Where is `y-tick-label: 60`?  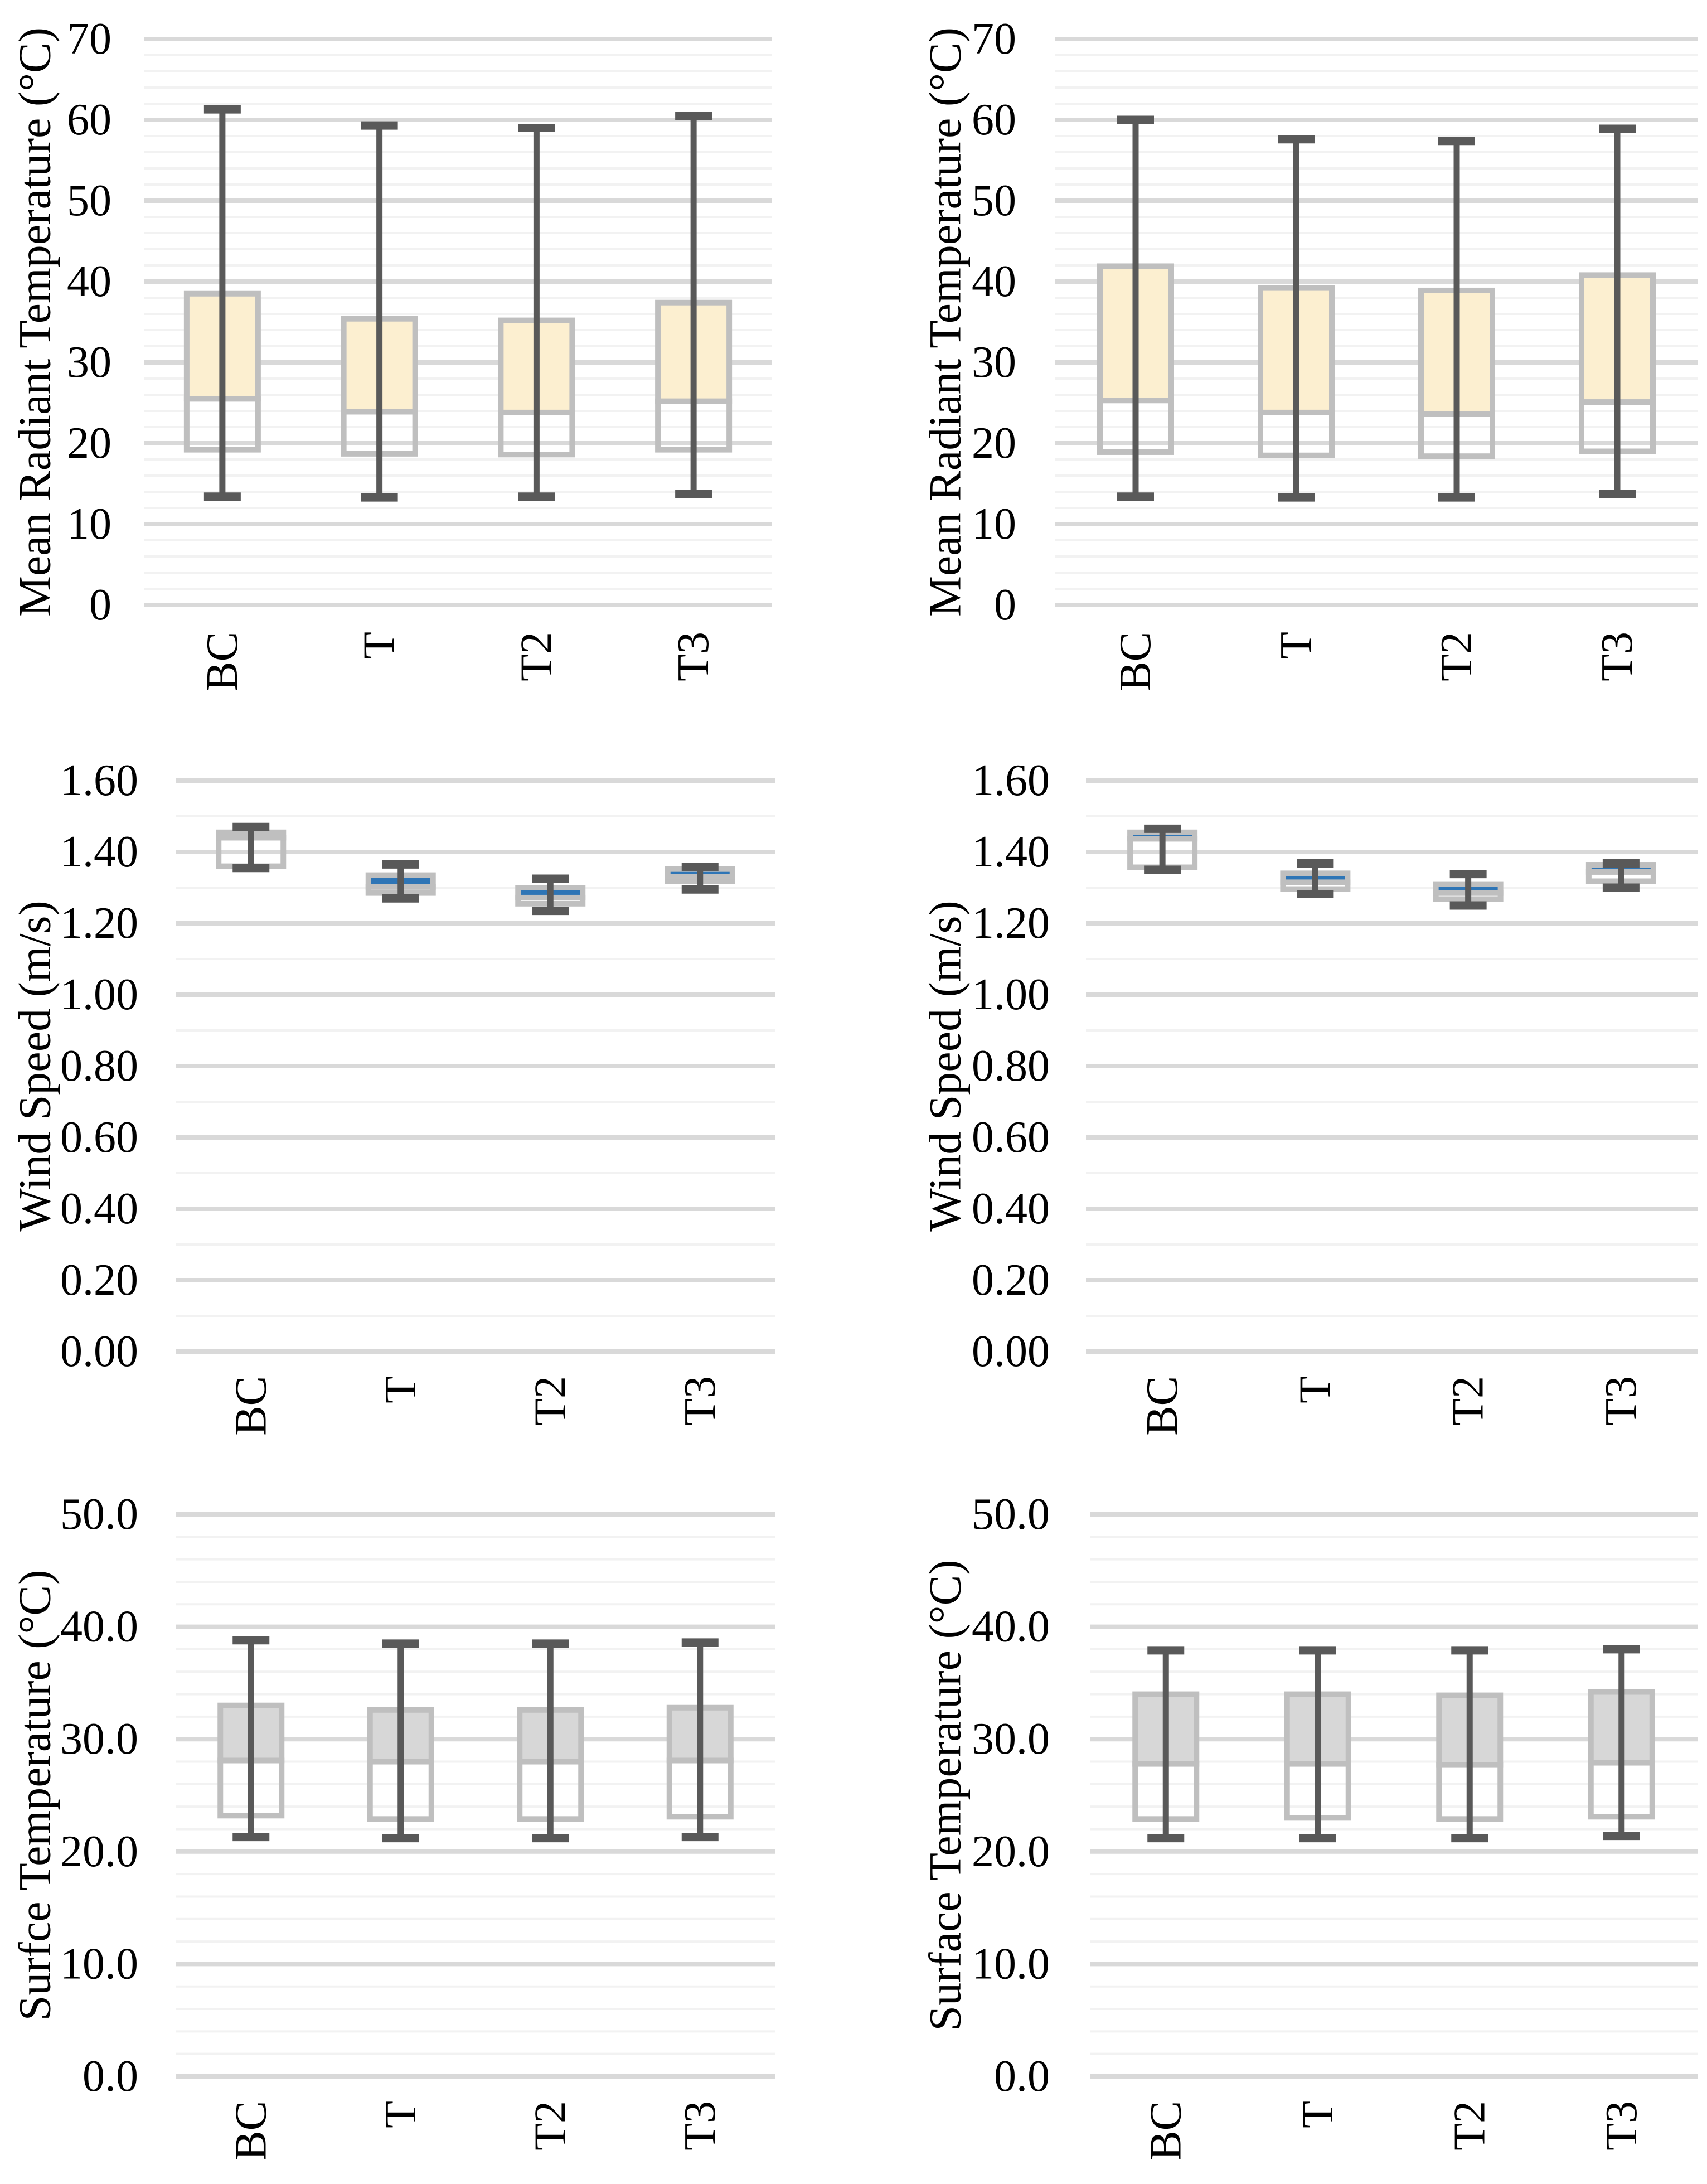
y-tick-label: 60 is located at coordinates (994, 119).